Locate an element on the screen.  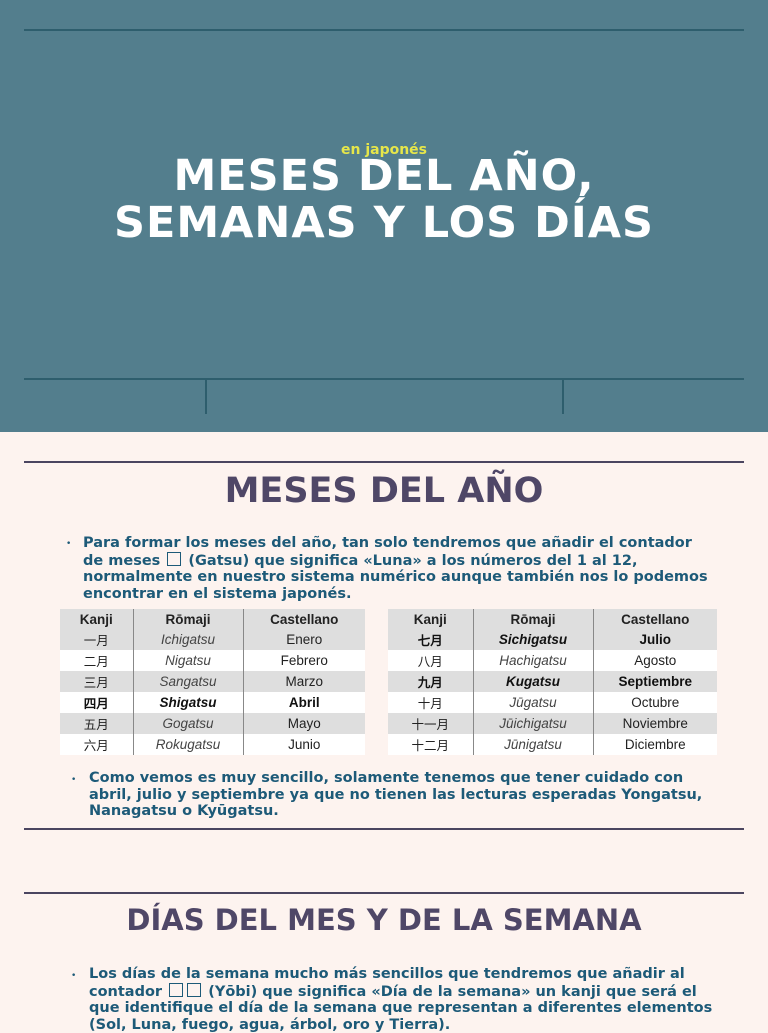
divider-tick-left is located at coordinates (206, 396).